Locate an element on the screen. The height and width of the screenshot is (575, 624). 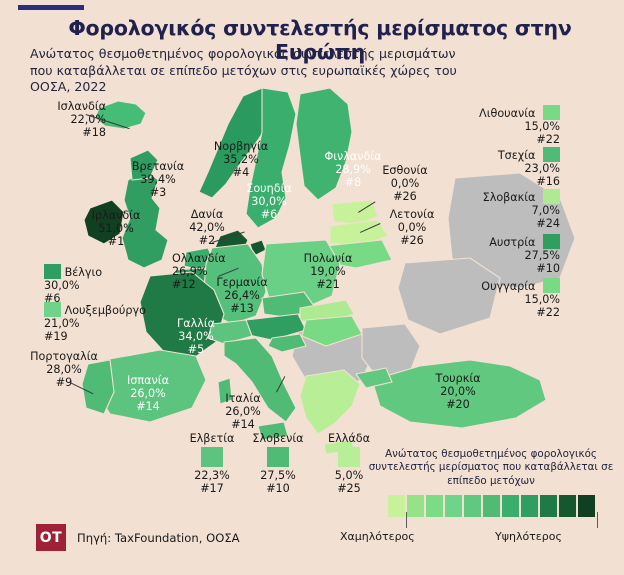
label-portugal: Πορτογαλία 28,0% #9 is located at coordinates (64, 369).